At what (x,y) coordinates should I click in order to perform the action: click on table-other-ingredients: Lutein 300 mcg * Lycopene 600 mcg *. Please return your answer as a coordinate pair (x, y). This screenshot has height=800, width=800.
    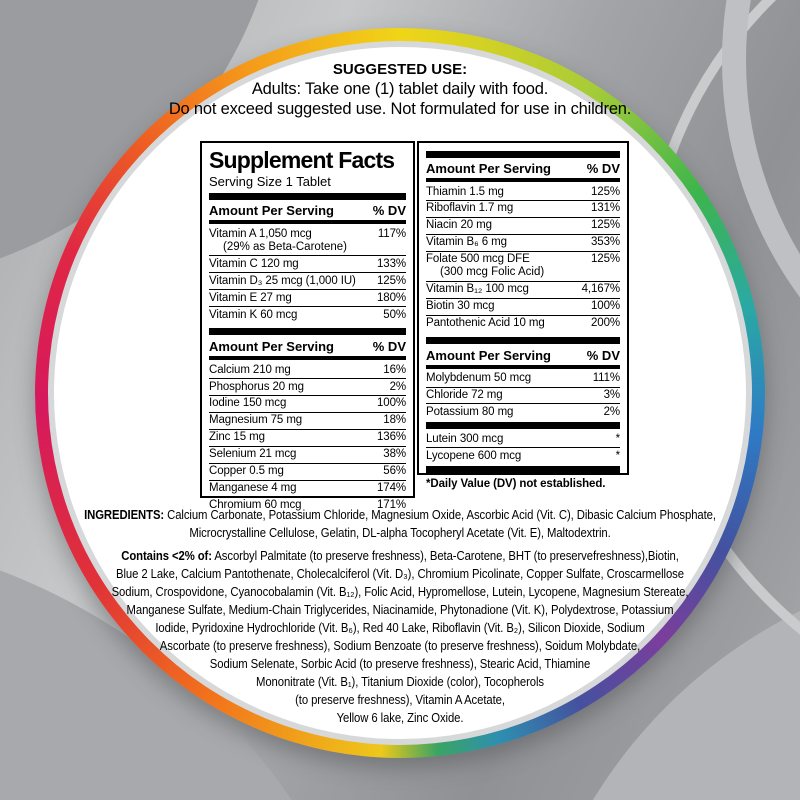
    Looking at the image, I should click on (523, 447).